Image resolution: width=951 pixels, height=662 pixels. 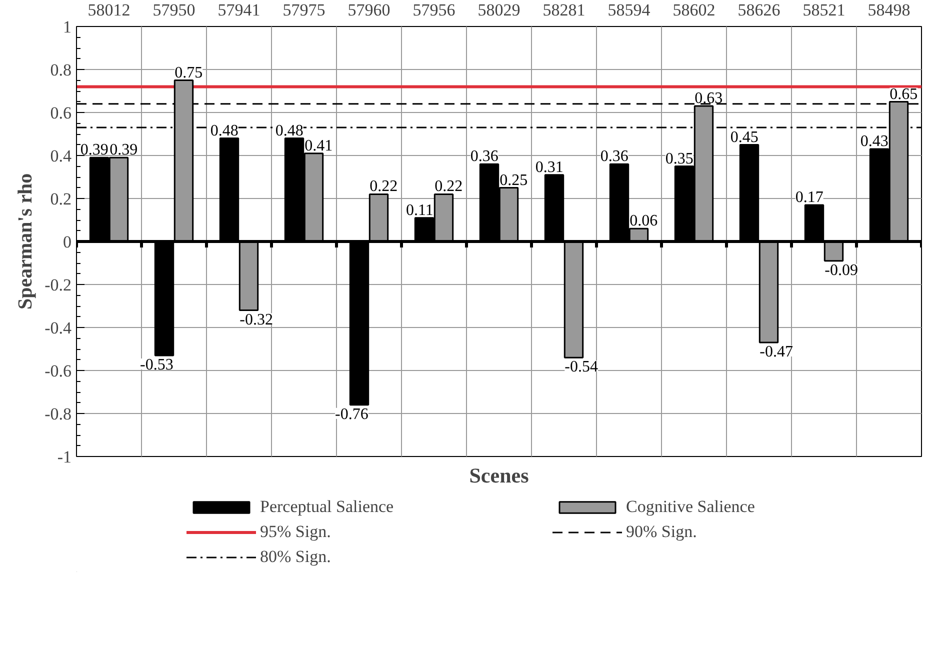 What do you see at coordinates (564, 10) in the screenshot?
I see `x-tick-label: 58281` at bounding box center [564, 10].